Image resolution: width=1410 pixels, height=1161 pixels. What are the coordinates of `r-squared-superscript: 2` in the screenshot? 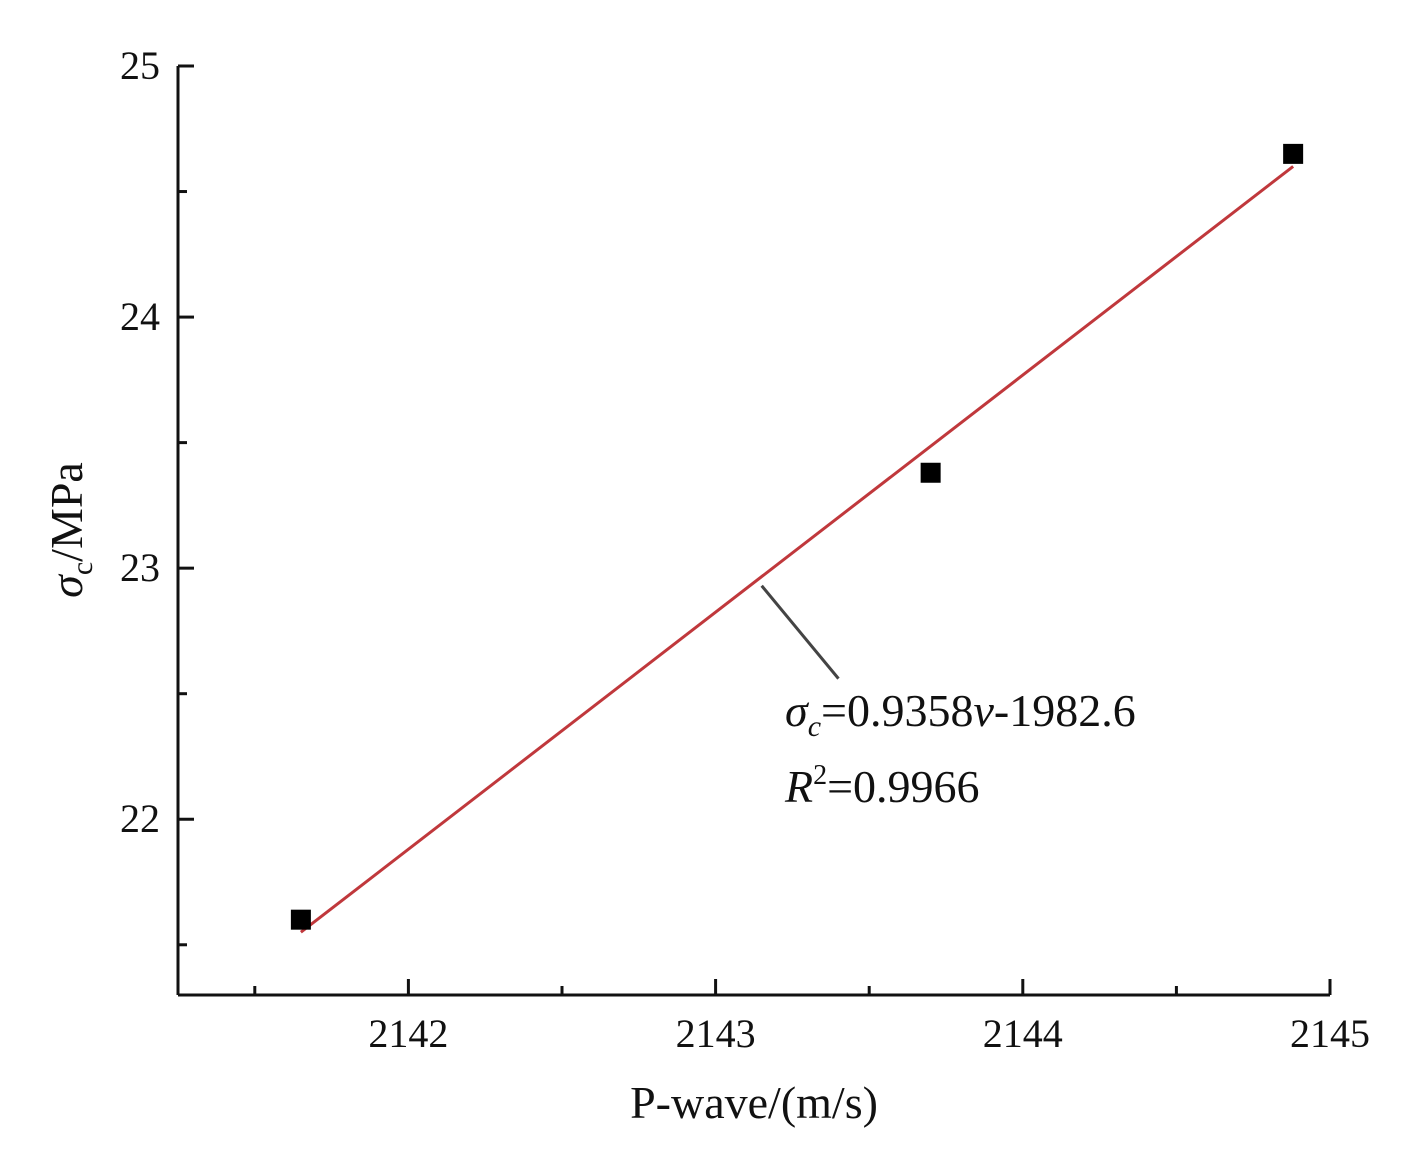 It's located at (820, 775).